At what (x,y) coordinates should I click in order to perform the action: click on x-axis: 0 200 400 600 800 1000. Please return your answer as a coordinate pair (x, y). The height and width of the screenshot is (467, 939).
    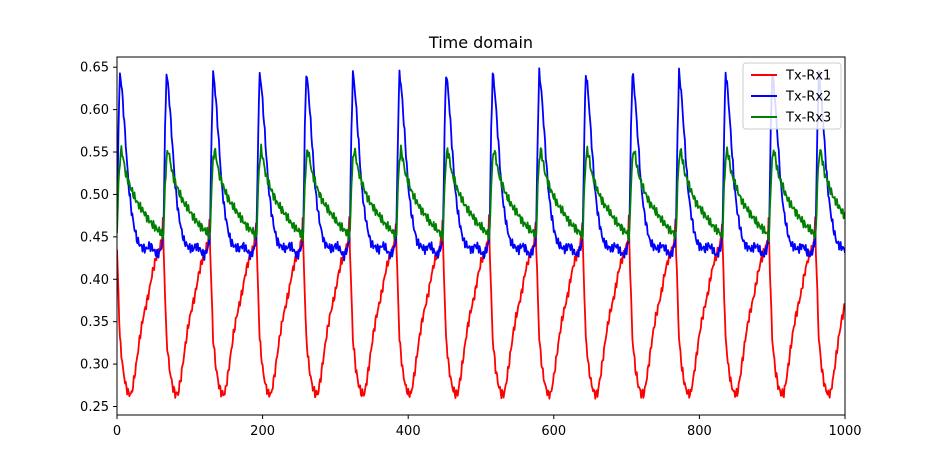
    Looking at the image, I should click on (487, 427).